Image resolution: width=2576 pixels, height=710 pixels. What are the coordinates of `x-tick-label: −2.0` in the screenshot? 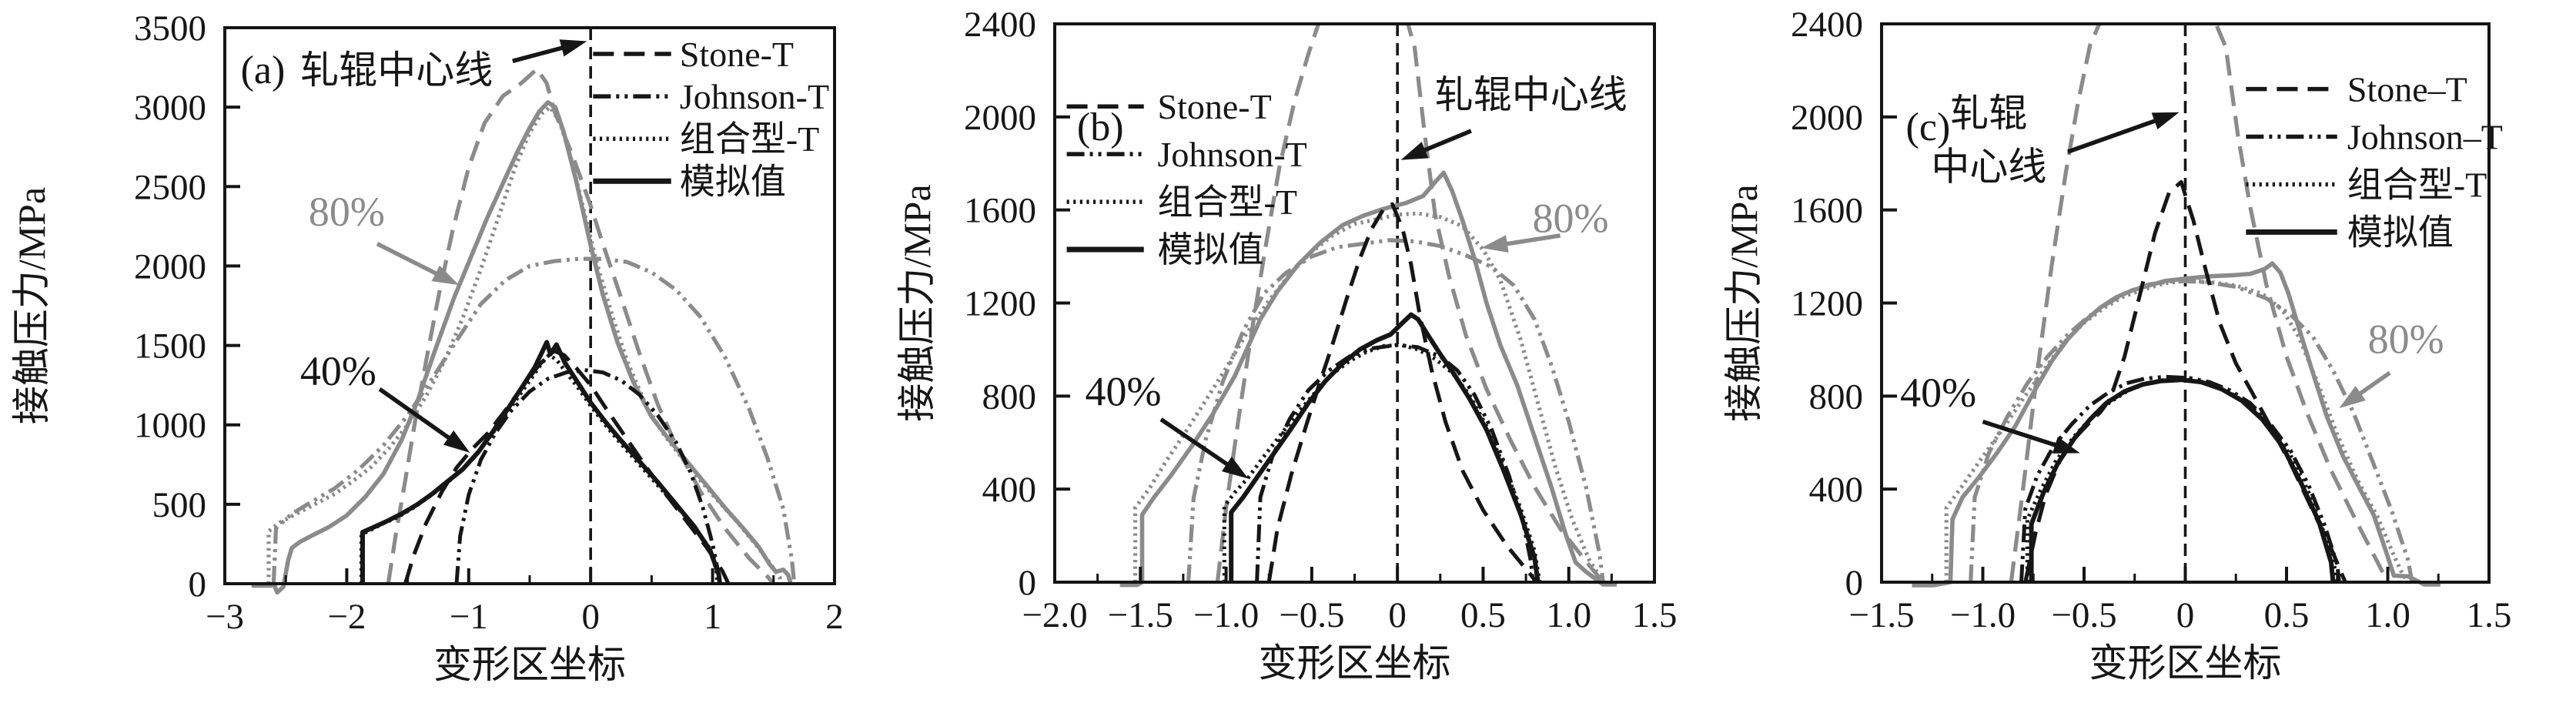 It's located at (1055, 615).